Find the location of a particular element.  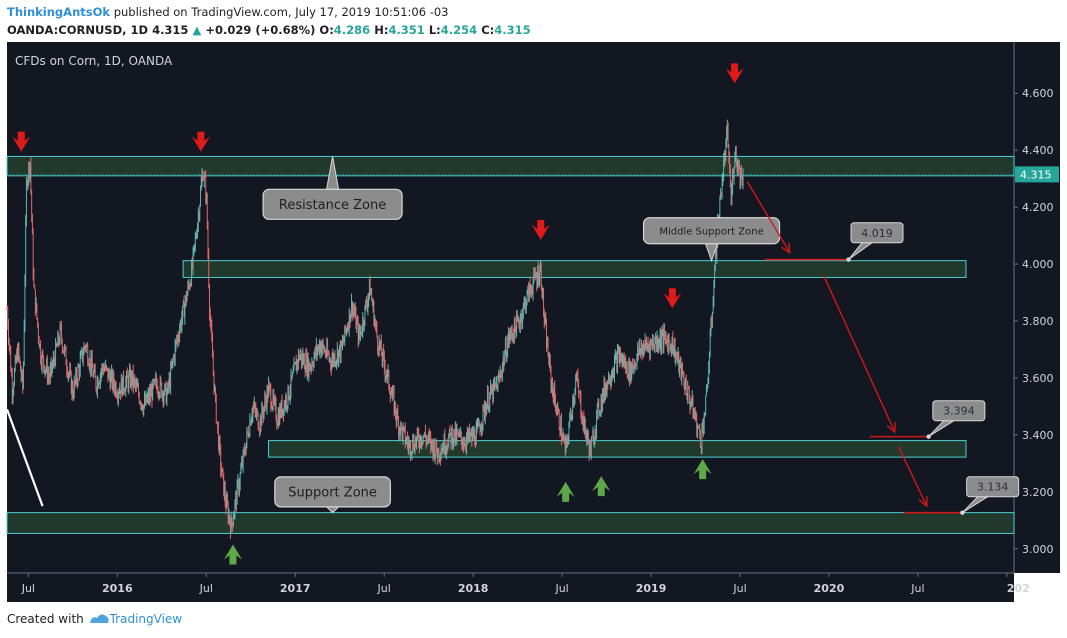

target-tag-text: 4.019 is located at coordinates (877, 233).